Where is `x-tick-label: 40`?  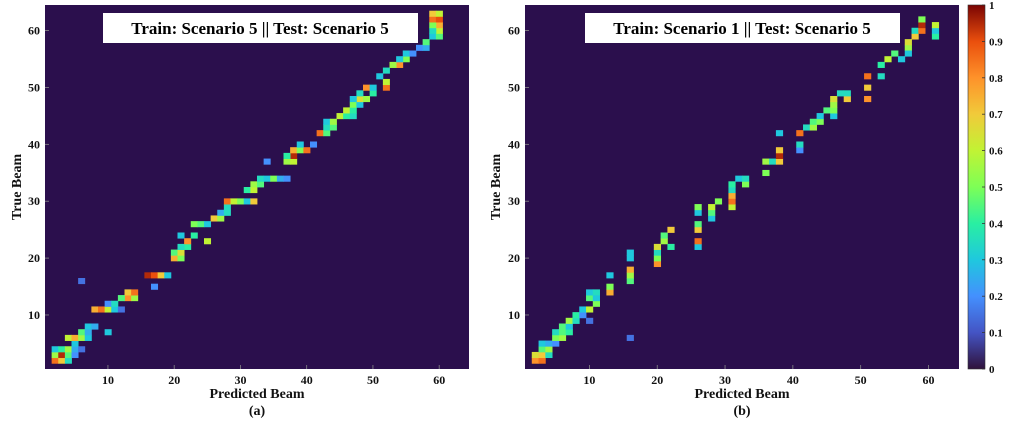
x-tick-label: 40 is located at coordinates (307, 380).